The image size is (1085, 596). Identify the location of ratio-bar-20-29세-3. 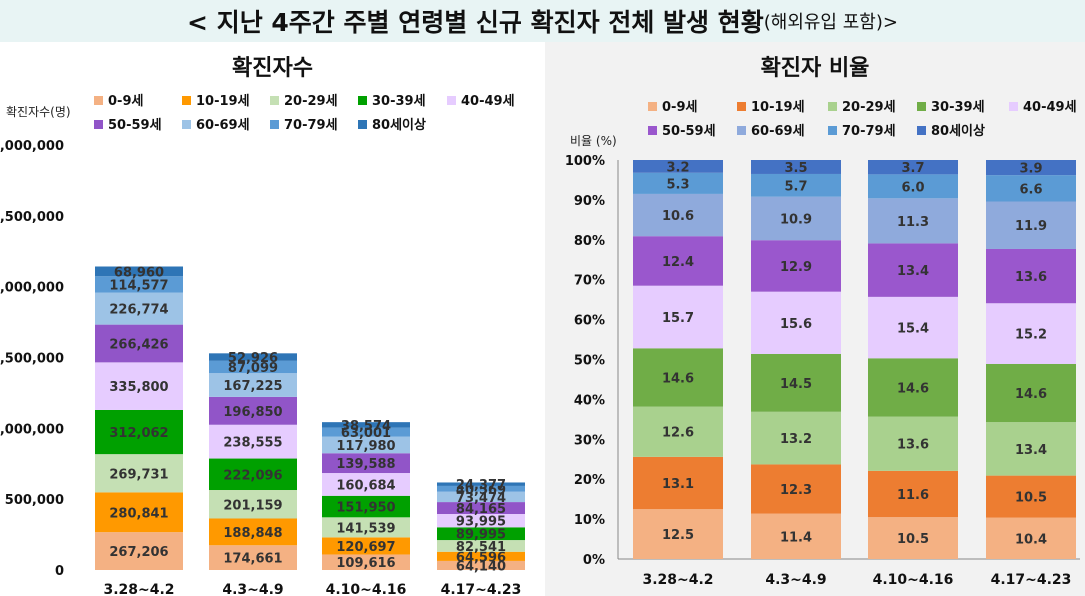
(1031, 449).